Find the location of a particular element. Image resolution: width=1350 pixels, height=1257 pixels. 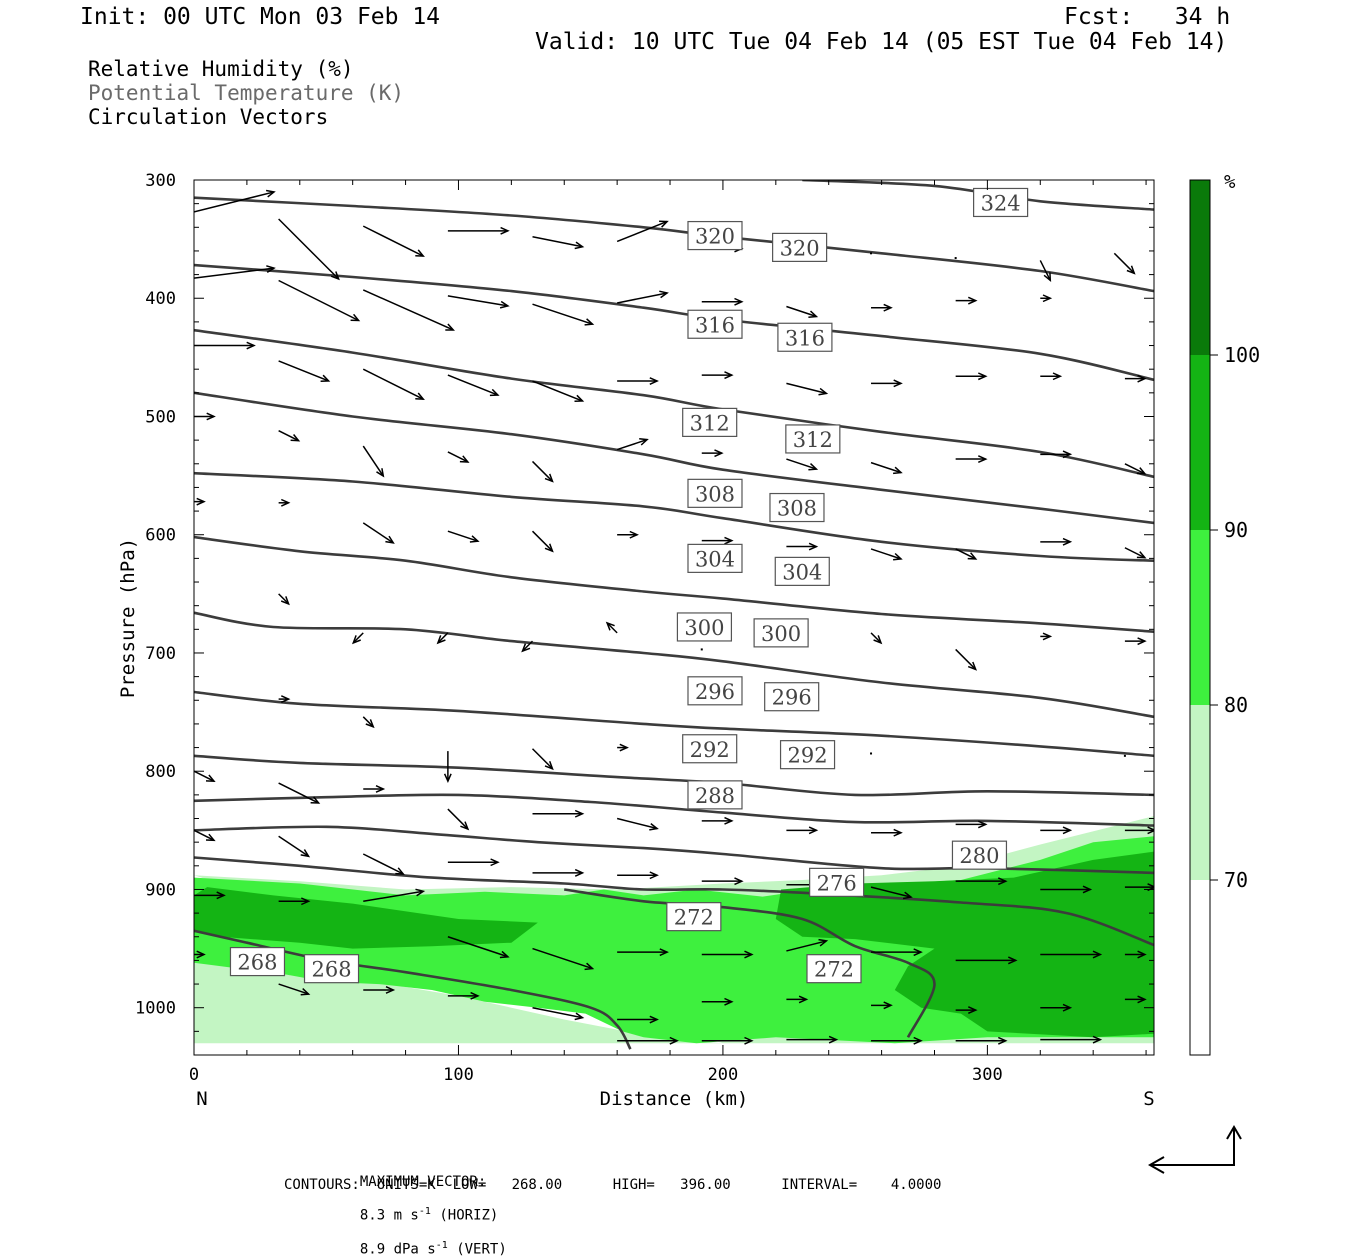

vert-max: 8.9 dPa s is located at coordinates (397, 1249).